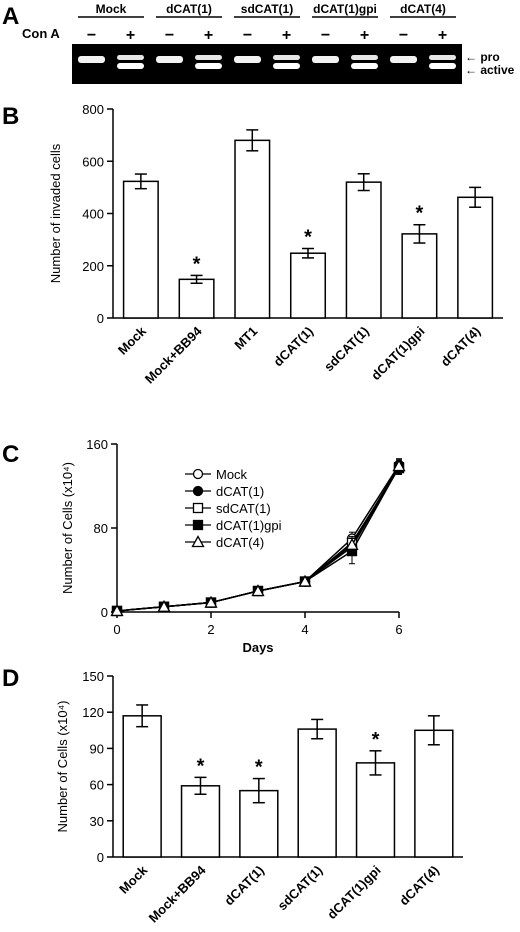 The height and width of the screenshot is (932, 520). I want to click on gel-lane-header-dcat-4: dCAT(4), so click(423, 9).